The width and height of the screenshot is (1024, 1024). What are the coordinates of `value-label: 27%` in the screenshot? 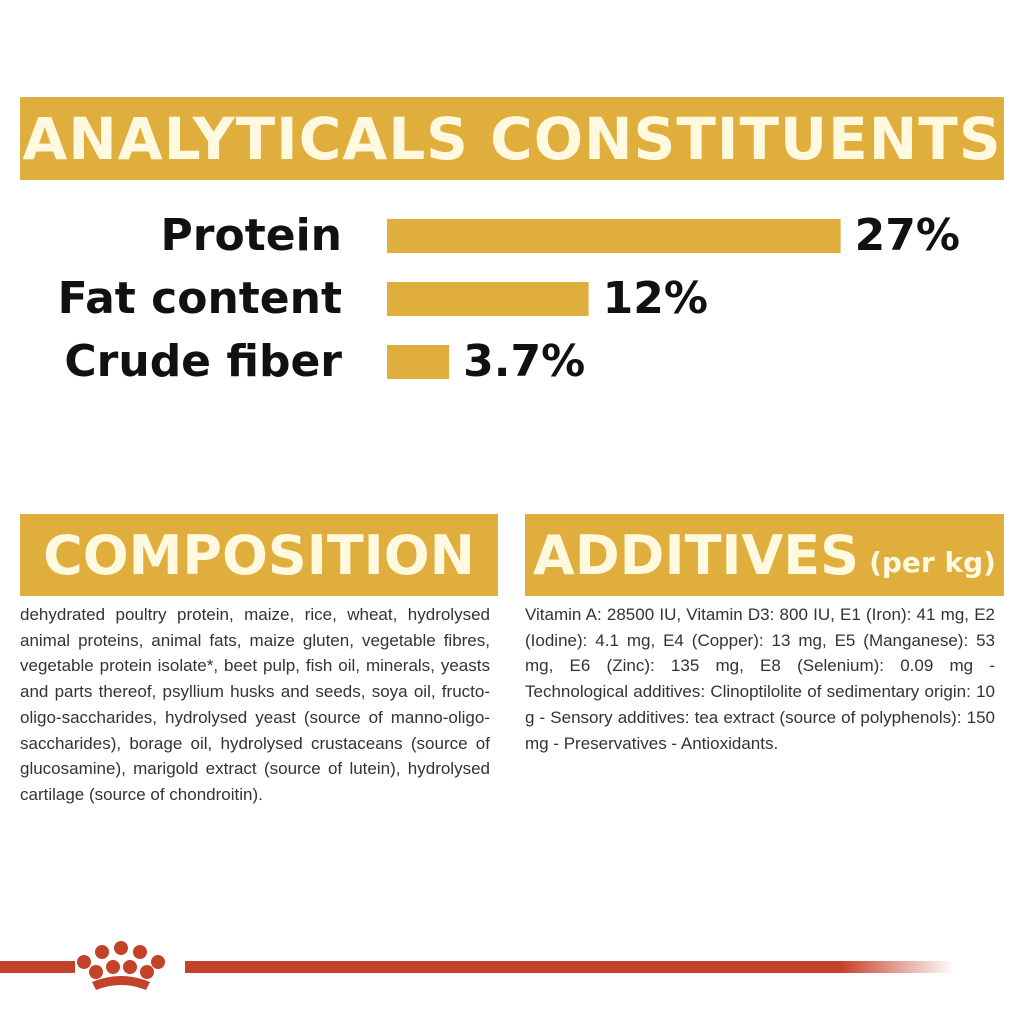 It's located at (907, 235).